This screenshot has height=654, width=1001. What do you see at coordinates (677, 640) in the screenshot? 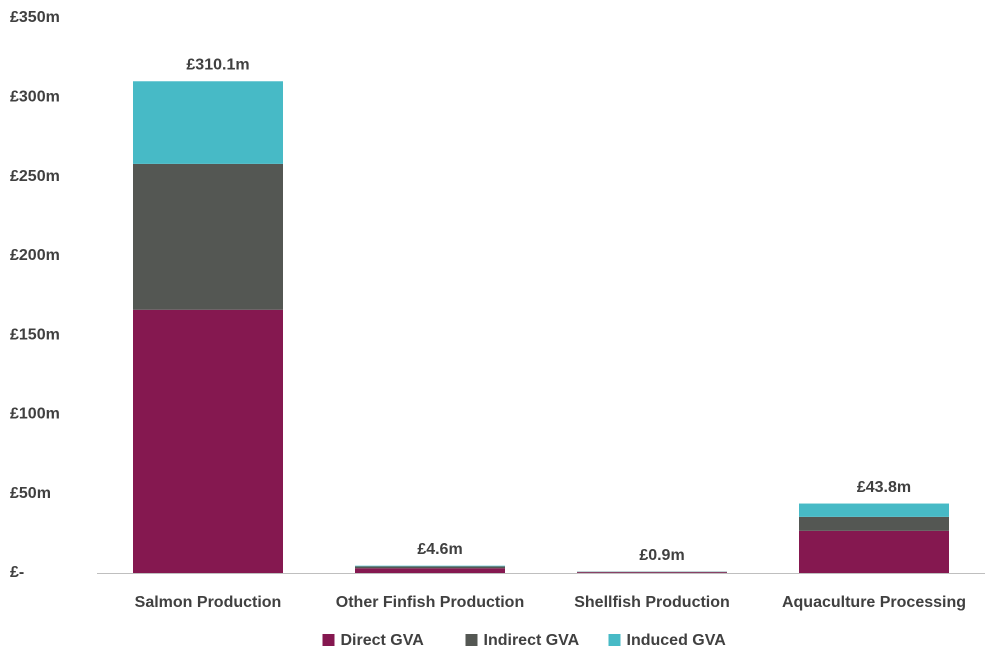
I see `legend-label: Induced GVA` at bounding box center [677, 640].